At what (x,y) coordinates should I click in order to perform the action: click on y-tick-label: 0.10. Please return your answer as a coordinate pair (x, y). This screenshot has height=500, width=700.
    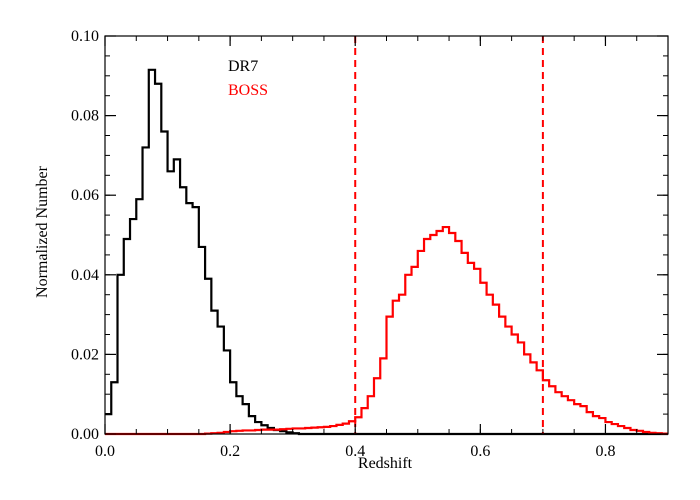
    Looking at the image, I should click on (85, 36).